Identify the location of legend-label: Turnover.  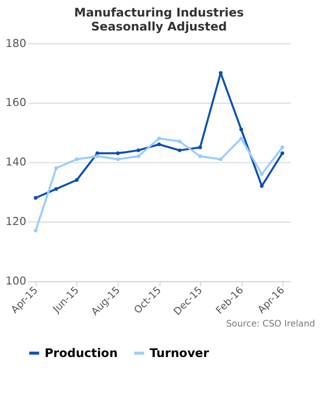
(180, 353).